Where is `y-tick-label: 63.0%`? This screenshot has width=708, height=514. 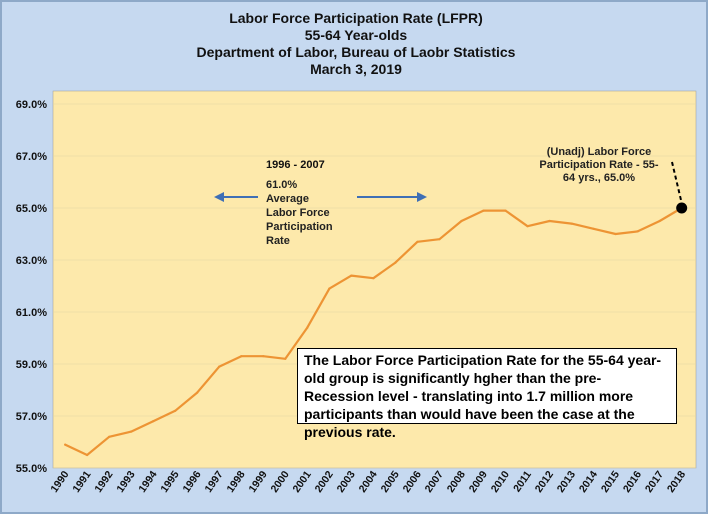
y-tick-label: 63.0% is located at coordinates (31, 261).